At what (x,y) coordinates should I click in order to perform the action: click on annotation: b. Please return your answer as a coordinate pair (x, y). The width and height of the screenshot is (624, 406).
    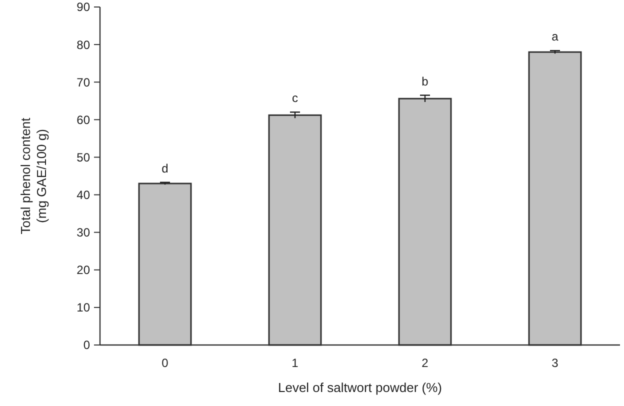
    Looking at the image, I should click on (425, 81).